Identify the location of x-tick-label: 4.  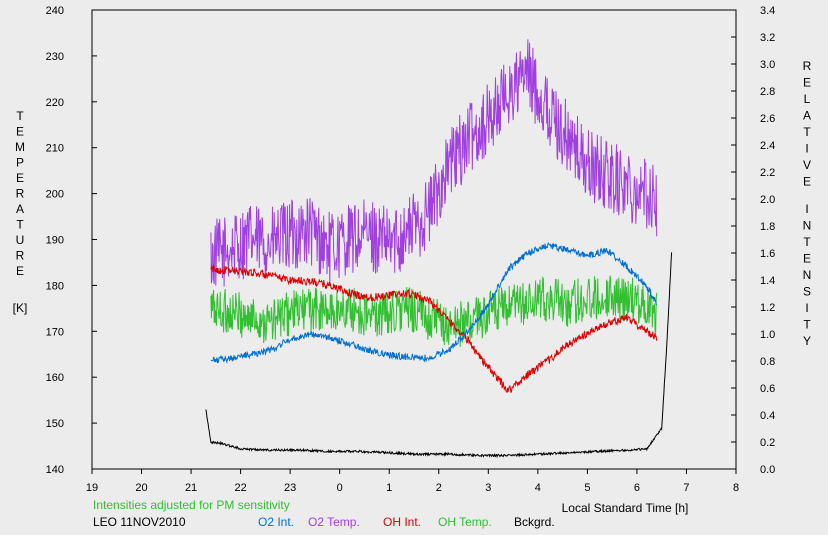
(538, 488).